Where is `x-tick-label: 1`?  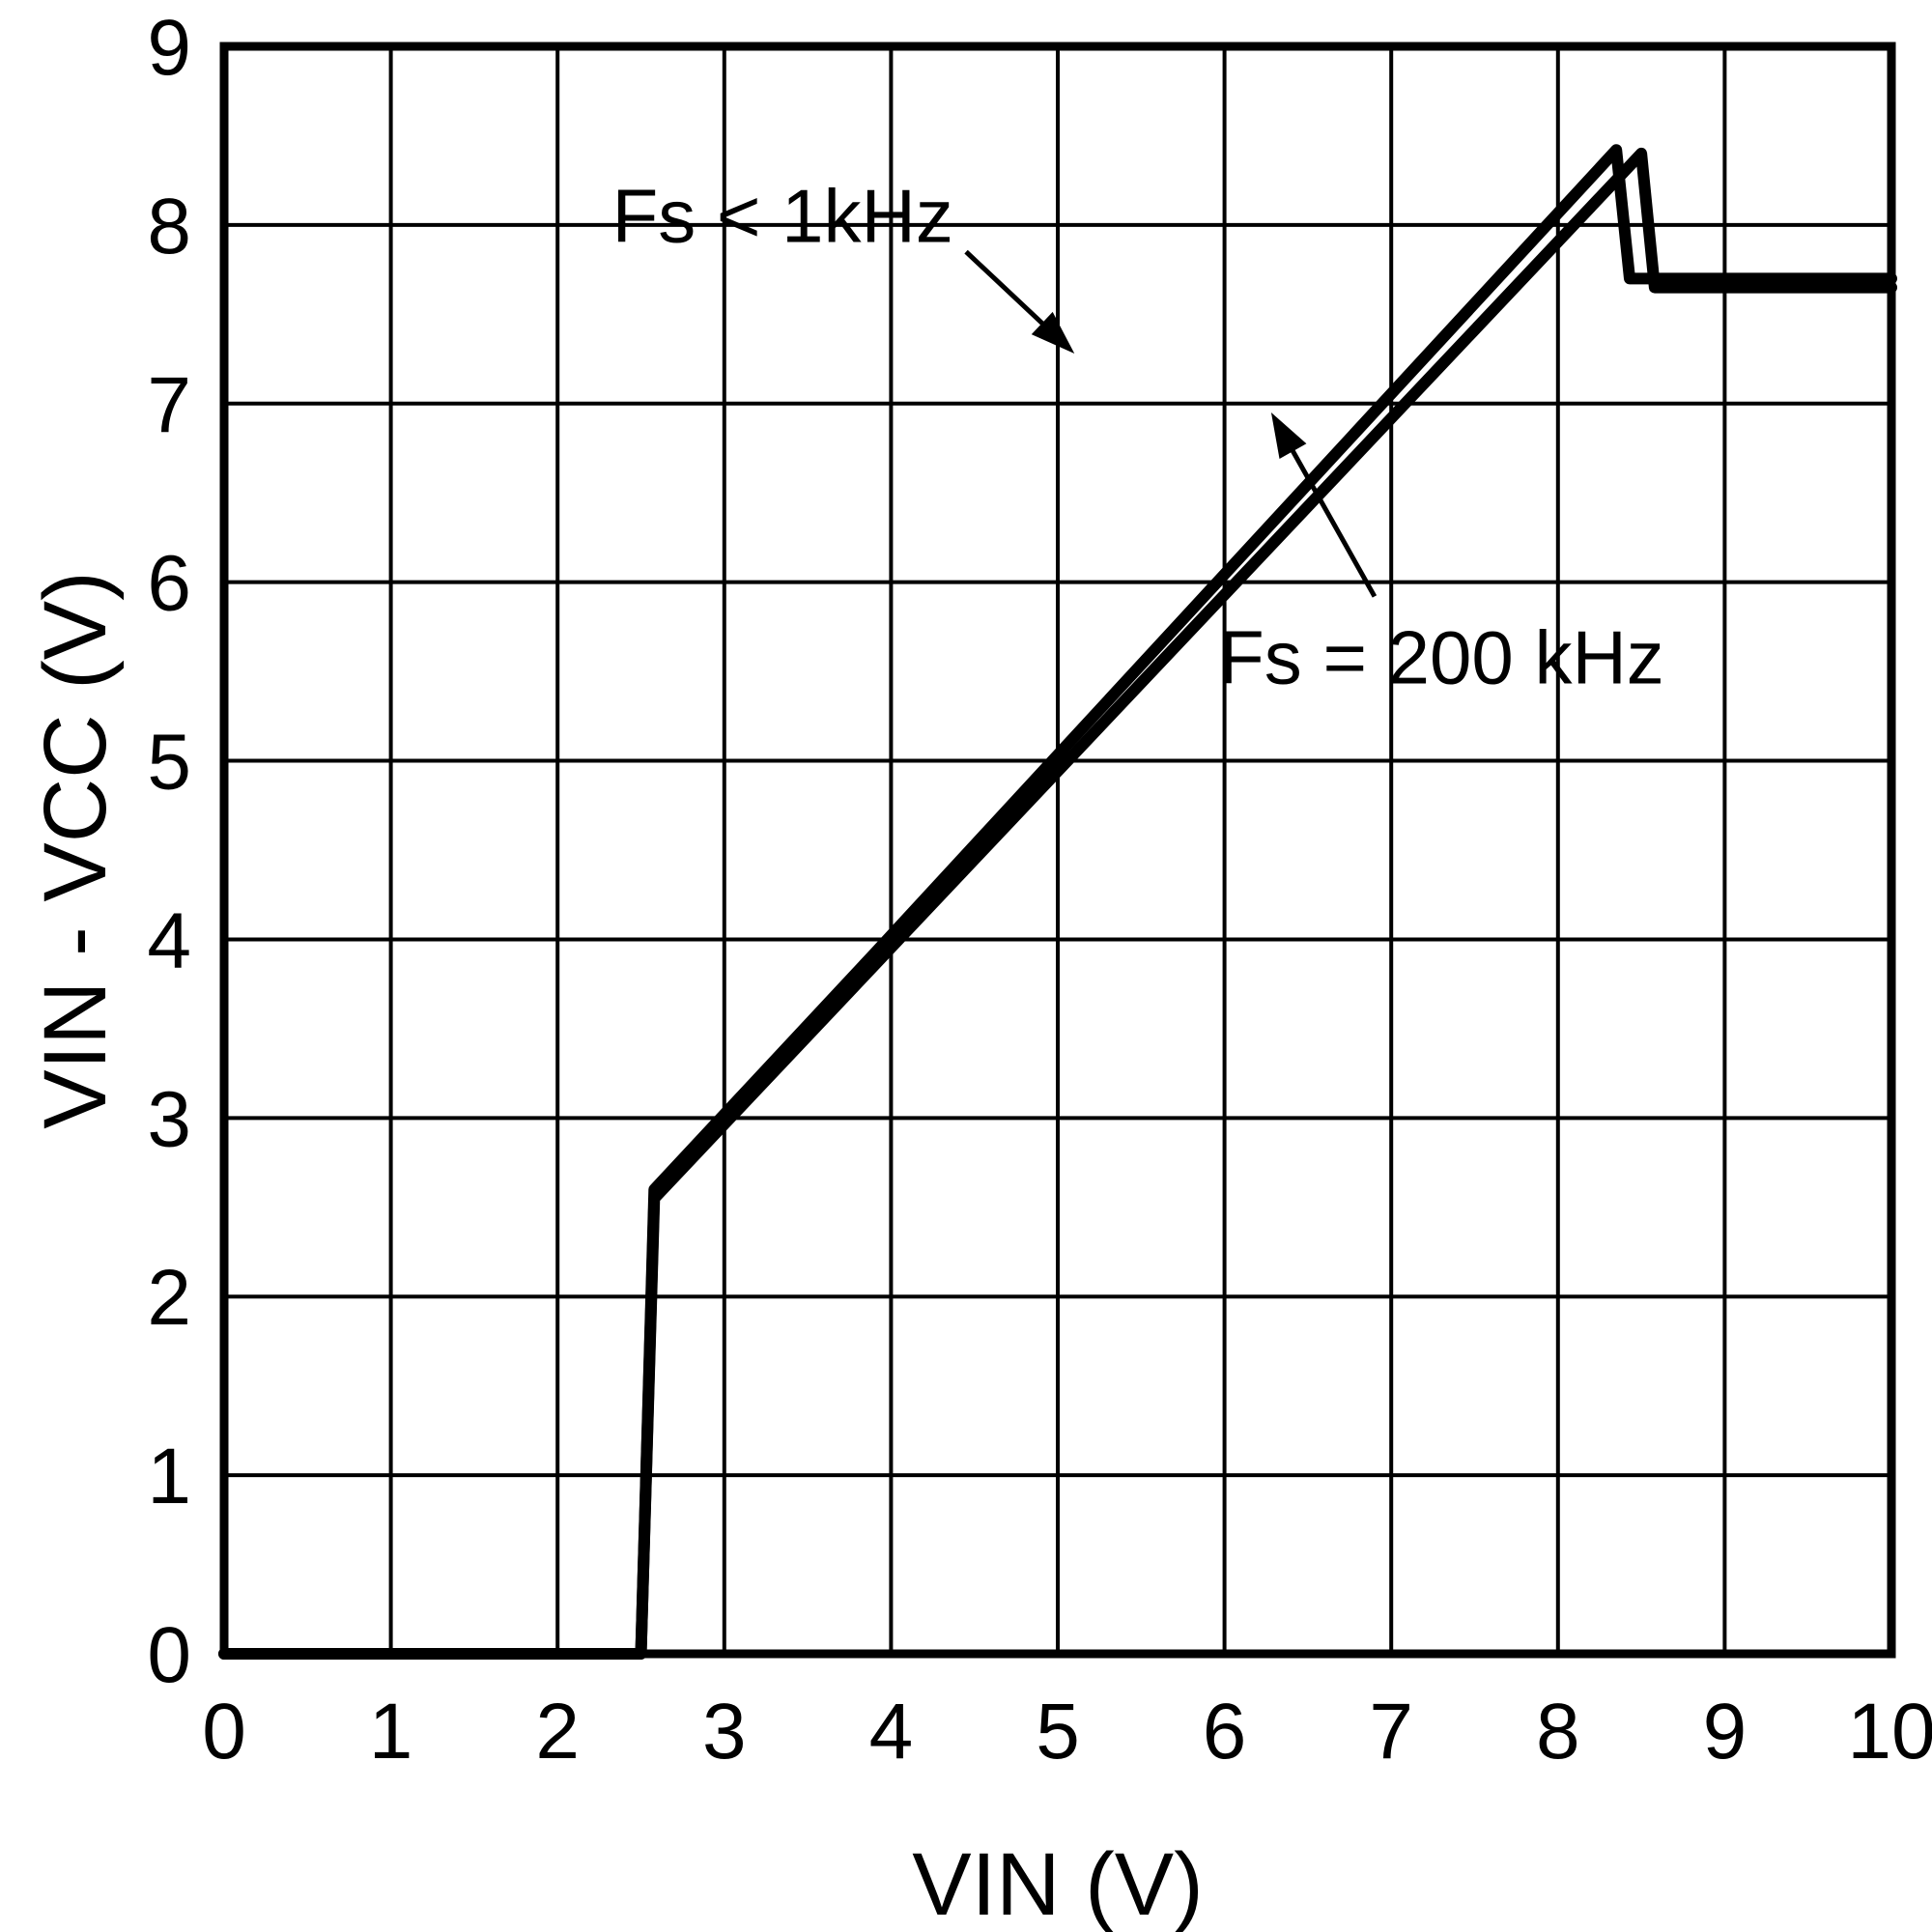
x-tick-label: 1 is located at coordinates (391, 1732).